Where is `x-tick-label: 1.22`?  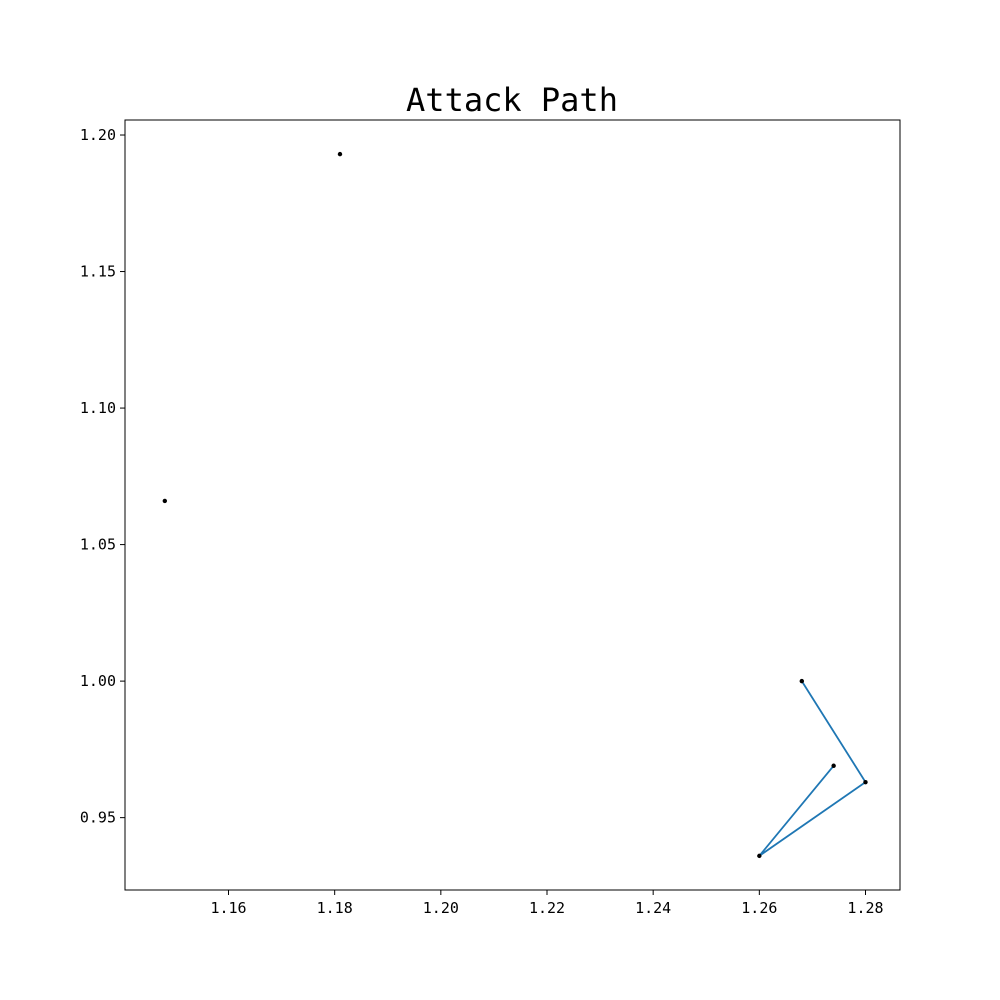
x-tick-label: 1.22 is located at coordinates (547, 908).